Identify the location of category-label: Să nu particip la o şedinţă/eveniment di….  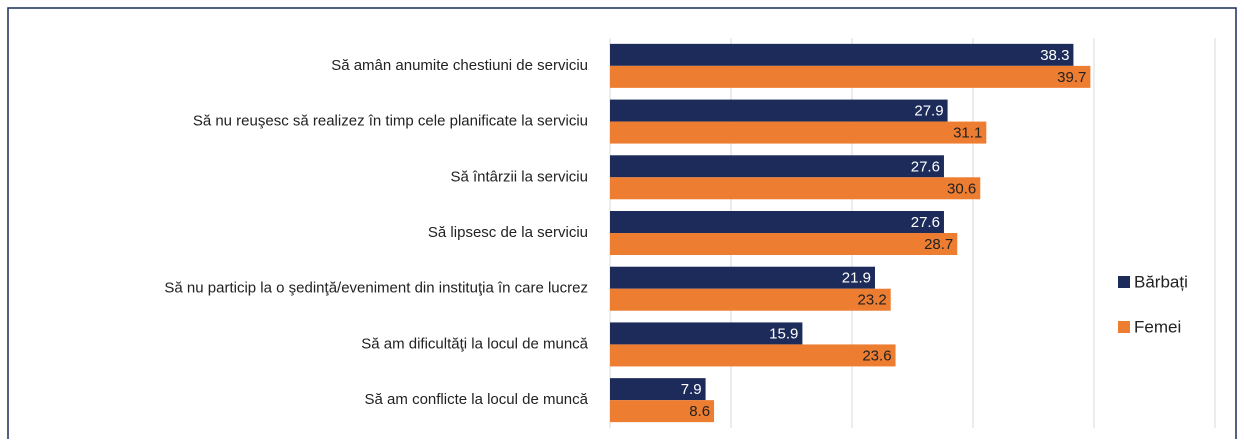
(376, 288).